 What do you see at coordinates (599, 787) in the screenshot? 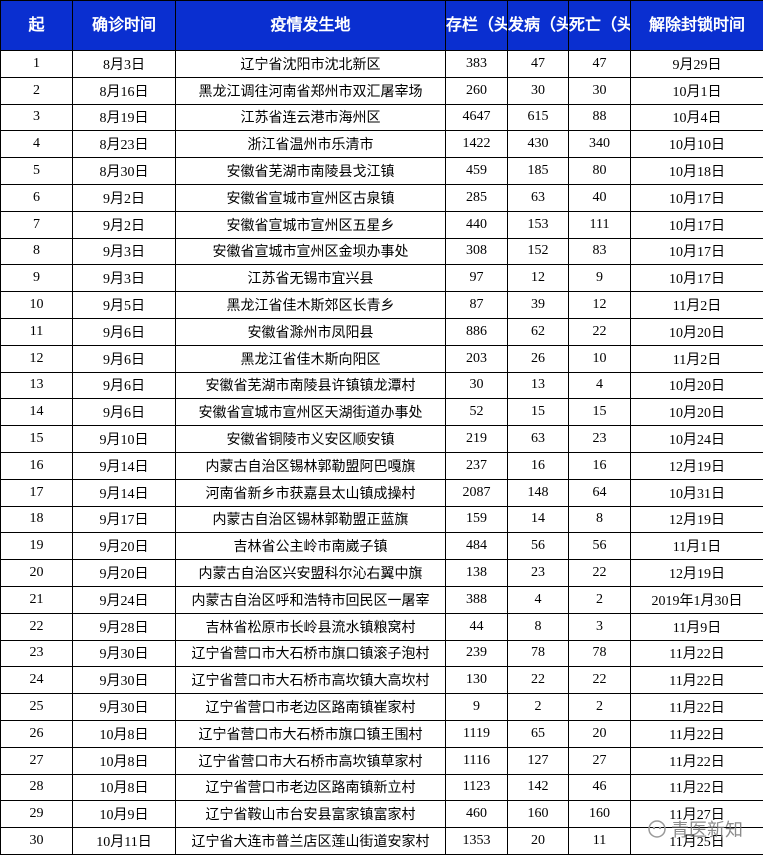
I see `table-cell: 46` at bounding box center [599, 787].